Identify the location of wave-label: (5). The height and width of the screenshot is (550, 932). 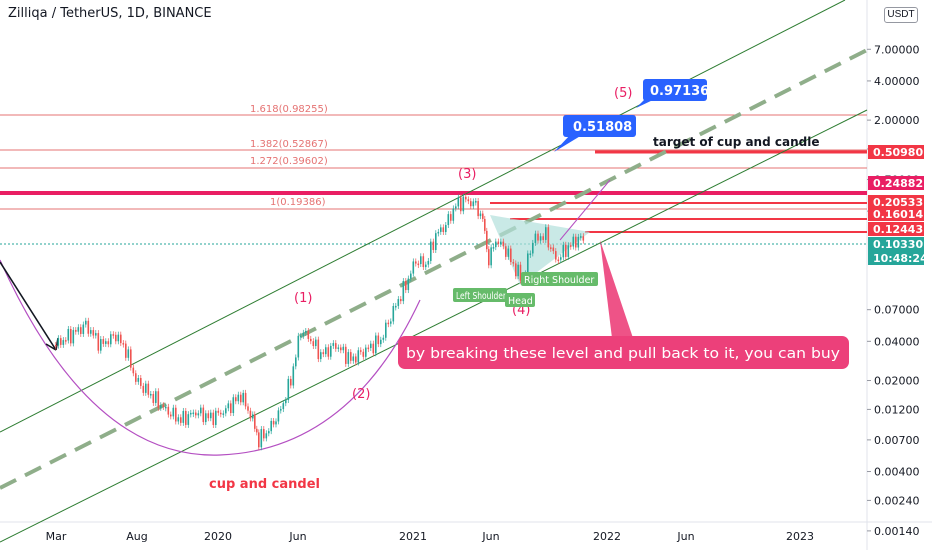
(623, 93).